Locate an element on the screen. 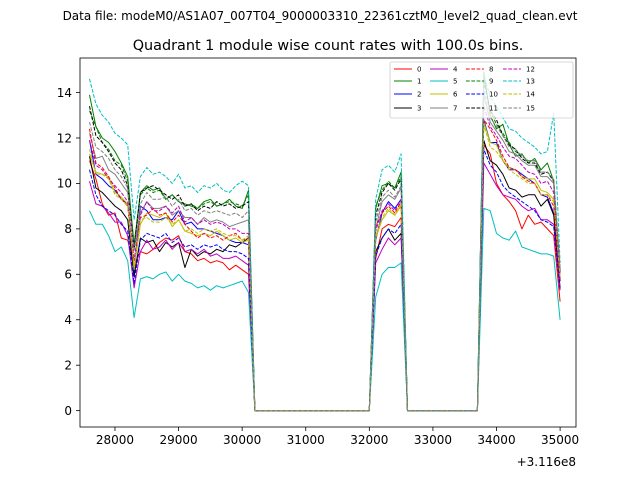  legend-label-9: 9 is located at coordinates (491, 82).